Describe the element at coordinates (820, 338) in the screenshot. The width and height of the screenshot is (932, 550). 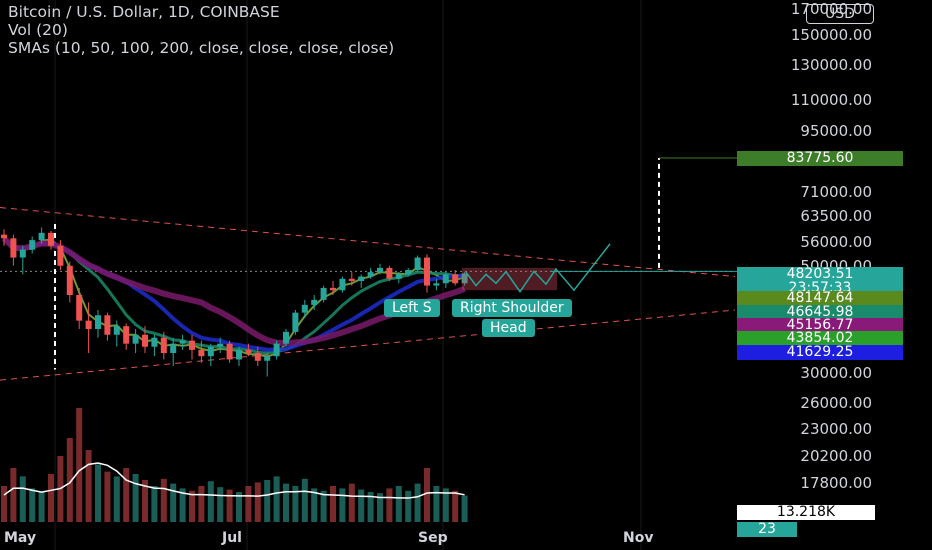
I see `price-tag: 43854.02` at that location.